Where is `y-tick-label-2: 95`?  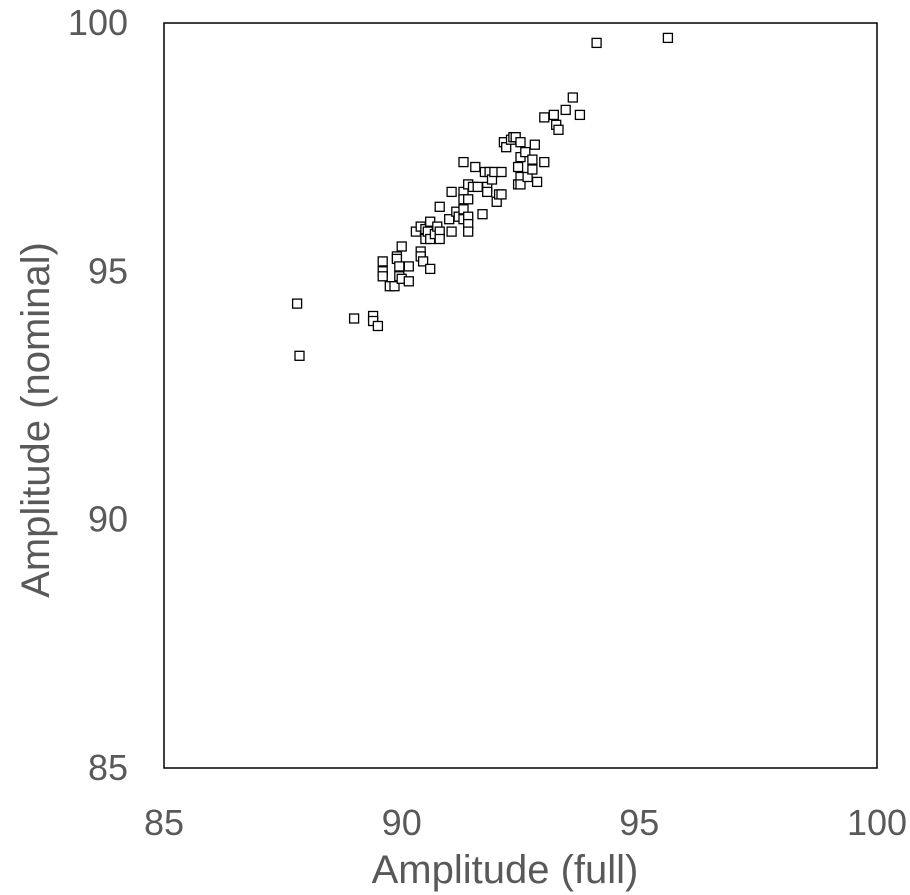
y-tick-label-2: 95 is located at coordinates (108, 270).